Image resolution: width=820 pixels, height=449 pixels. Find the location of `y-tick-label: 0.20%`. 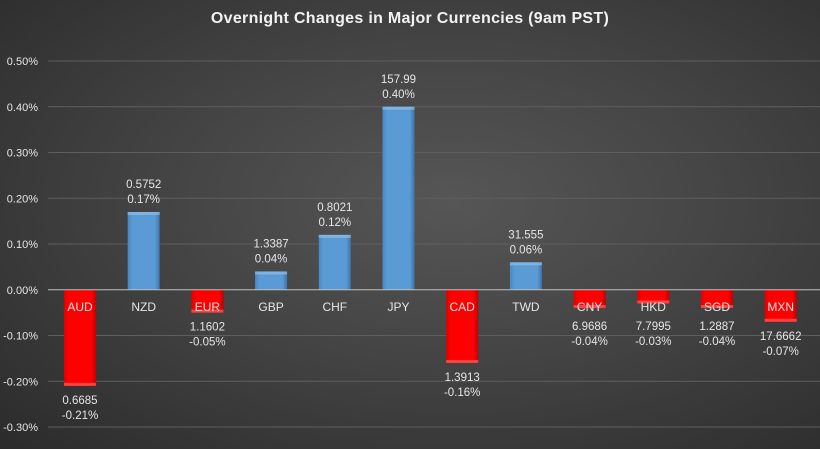

y-tick-label: 0.20% is located at coordinates (22, 199).